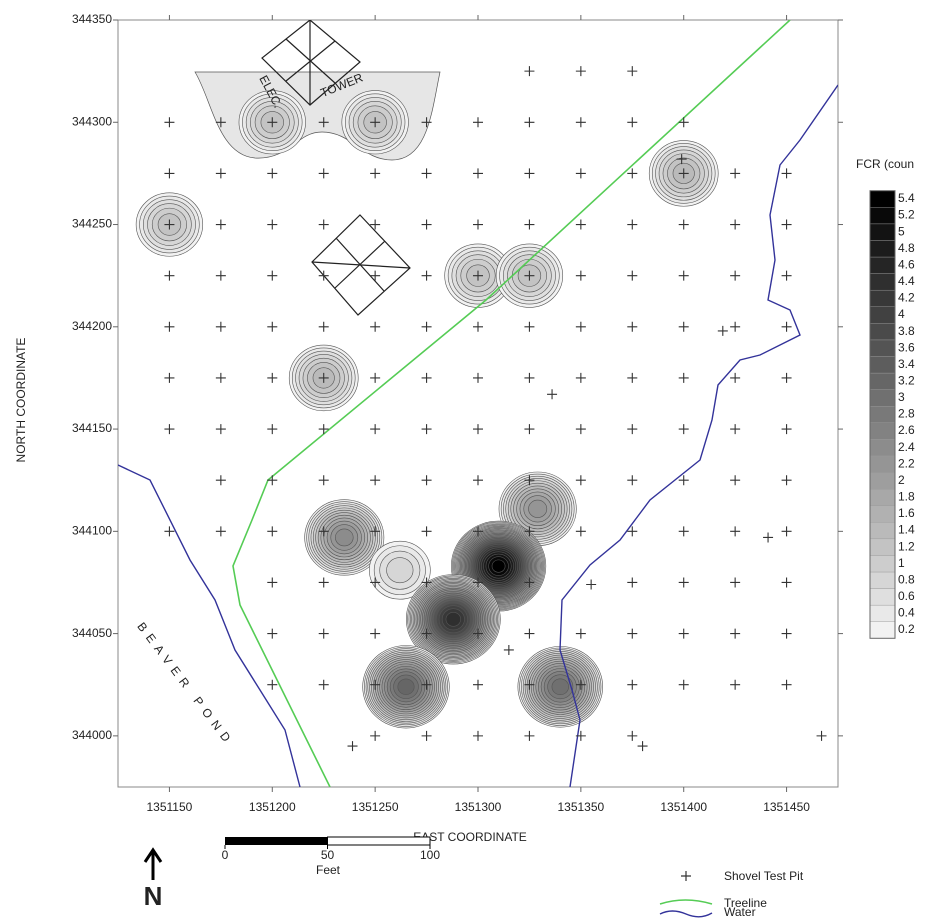 The image size is (928, 921). What do you see at coordinates (906, 248) in the screenshot?
I see `colorbar-label: 4.8` at bounding box center [906, 248].